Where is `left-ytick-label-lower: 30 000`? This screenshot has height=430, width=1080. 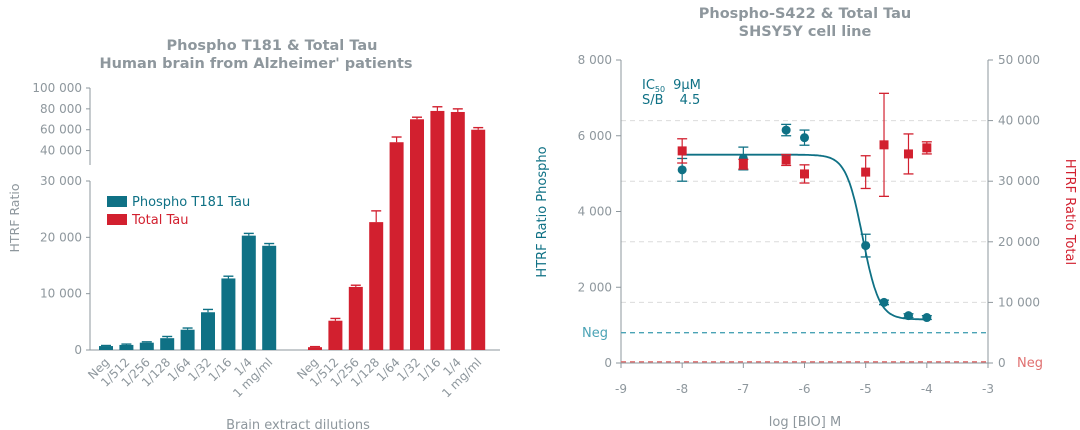
left-ytick-label-lower: 30 000 is located at coordinates (61, 181).